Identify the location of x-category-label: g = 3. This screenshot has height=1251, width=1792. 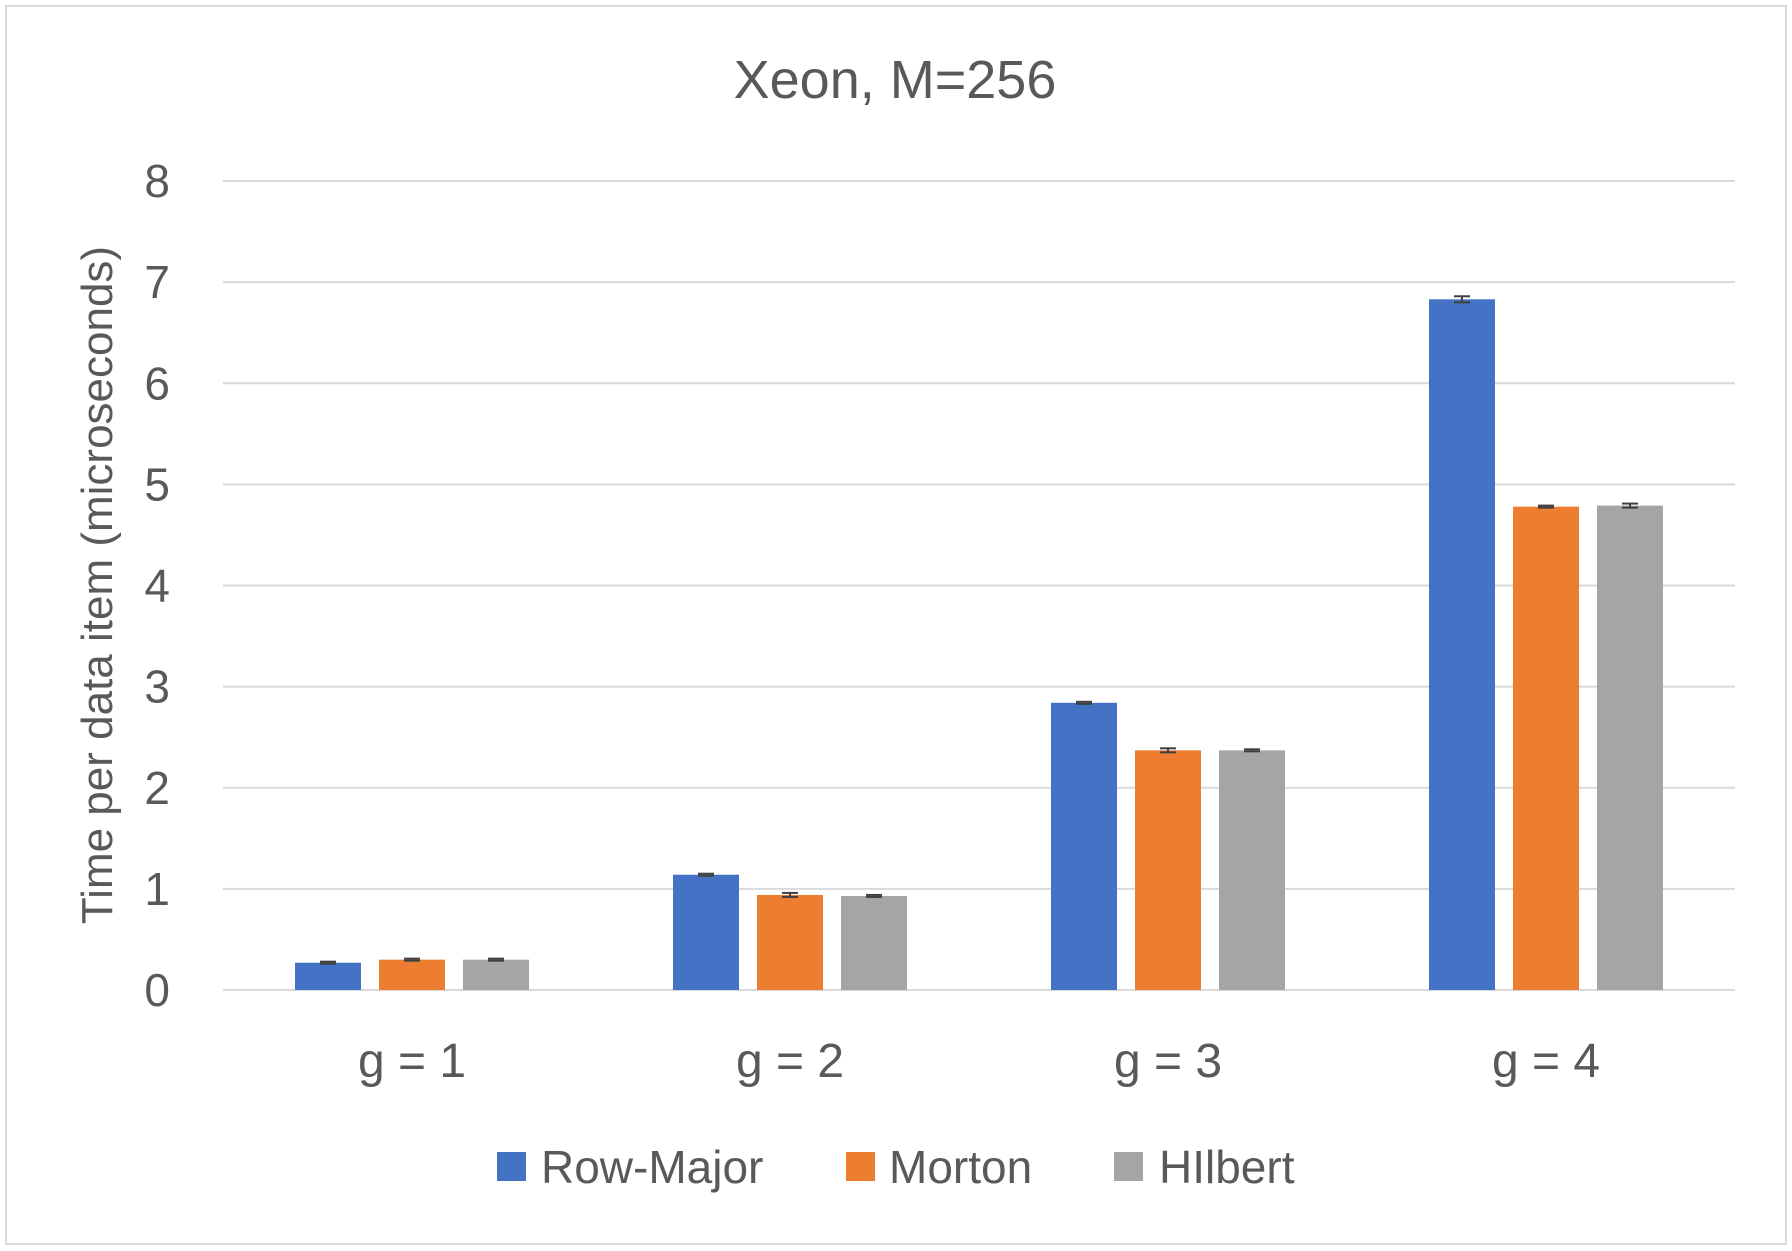
(1168, 1061).